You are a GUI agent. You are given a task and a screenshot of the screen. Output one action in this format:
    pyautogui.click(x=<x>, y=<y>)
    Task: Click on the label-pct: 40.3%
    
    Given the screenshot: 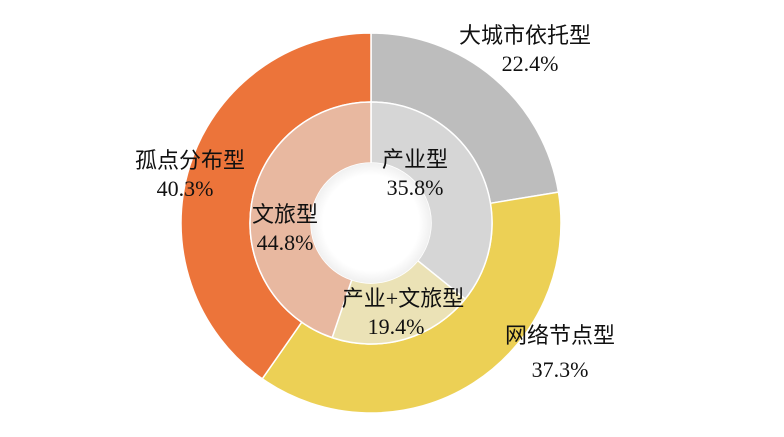 What is the action you would take?
    pyautogui.click(x=185, y=188)
    